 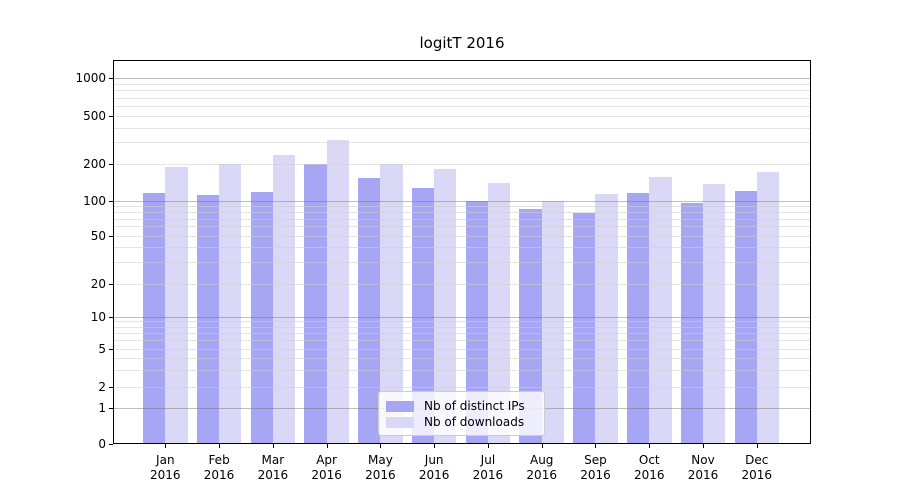 What do you see at coordinates (757, 459) in the screenshot?
I see `x-tick-month: Dec` at bounding box center [757, 459].